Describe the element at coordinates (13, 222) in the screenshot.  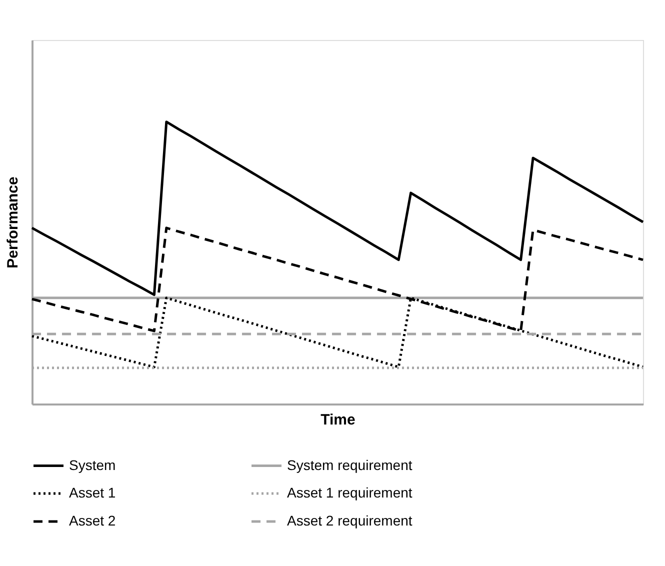
I see `y-axis-title: Performance` at that location.